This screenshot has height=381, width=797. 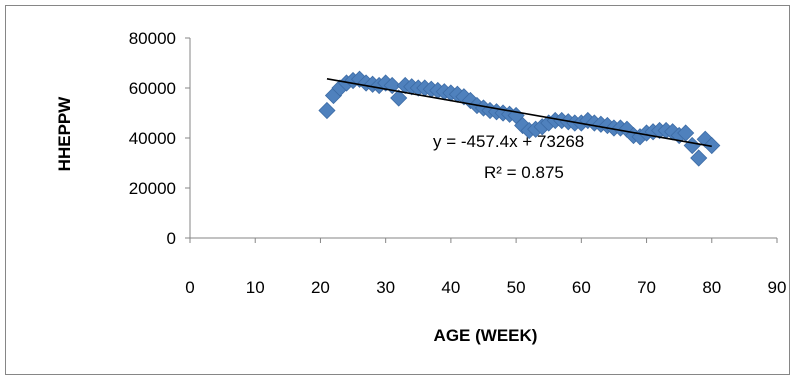 What do you see at coordinates (711, 287) in the screenshot?
I see `x-tick-label: 80` at bounding box center [711, 287].